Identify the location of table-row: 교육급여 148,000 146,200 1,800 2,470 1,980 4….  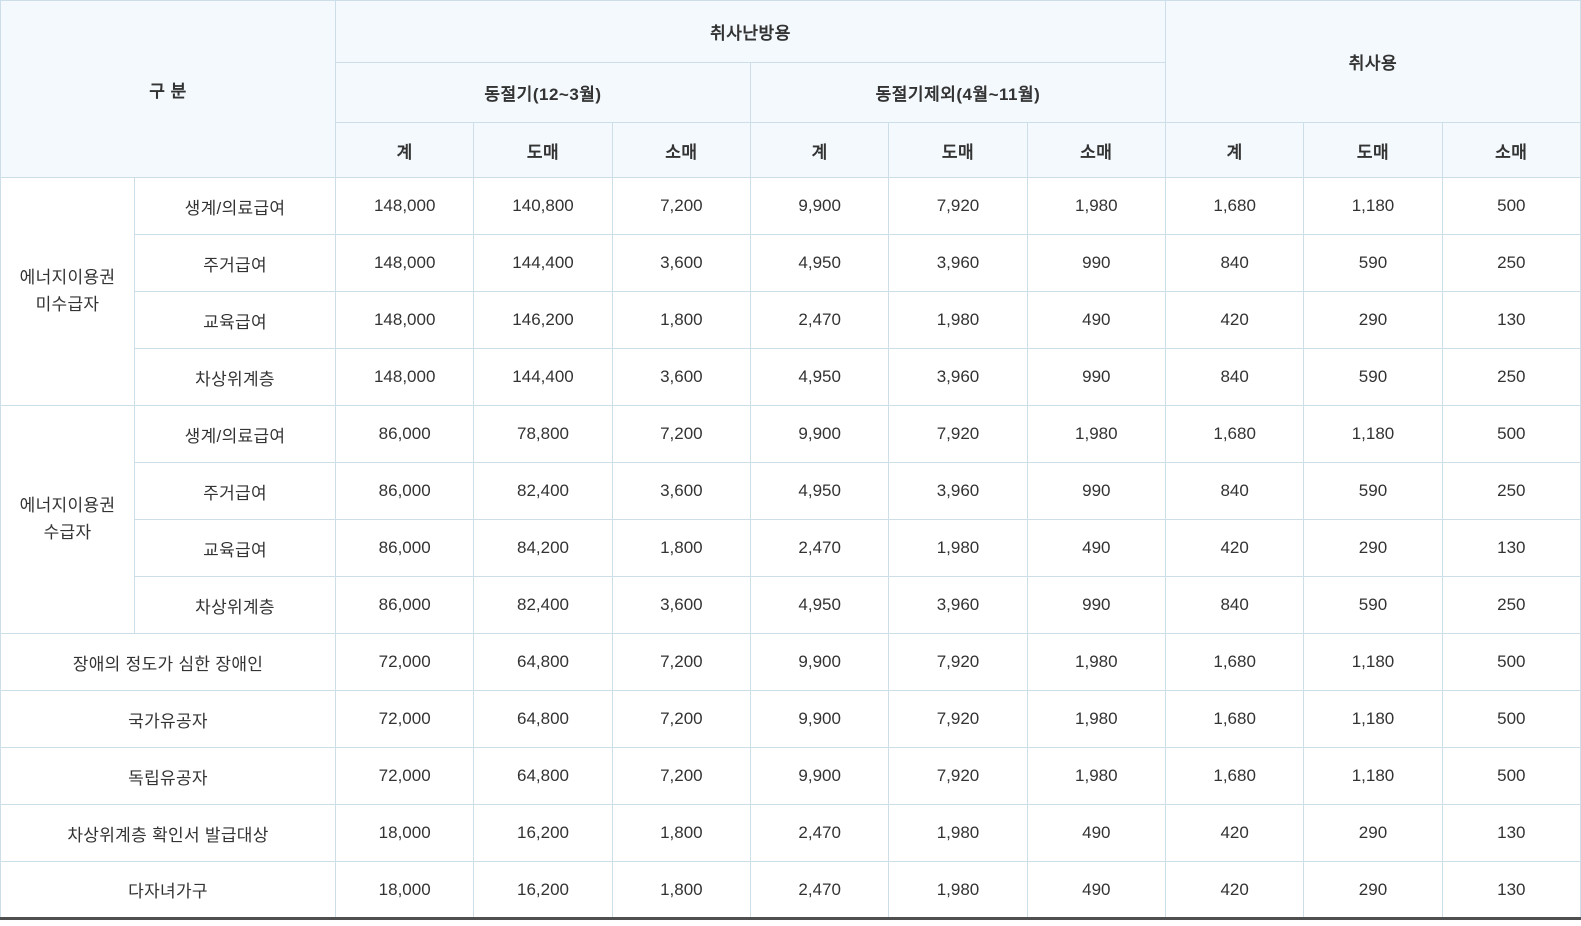
(791, 320).